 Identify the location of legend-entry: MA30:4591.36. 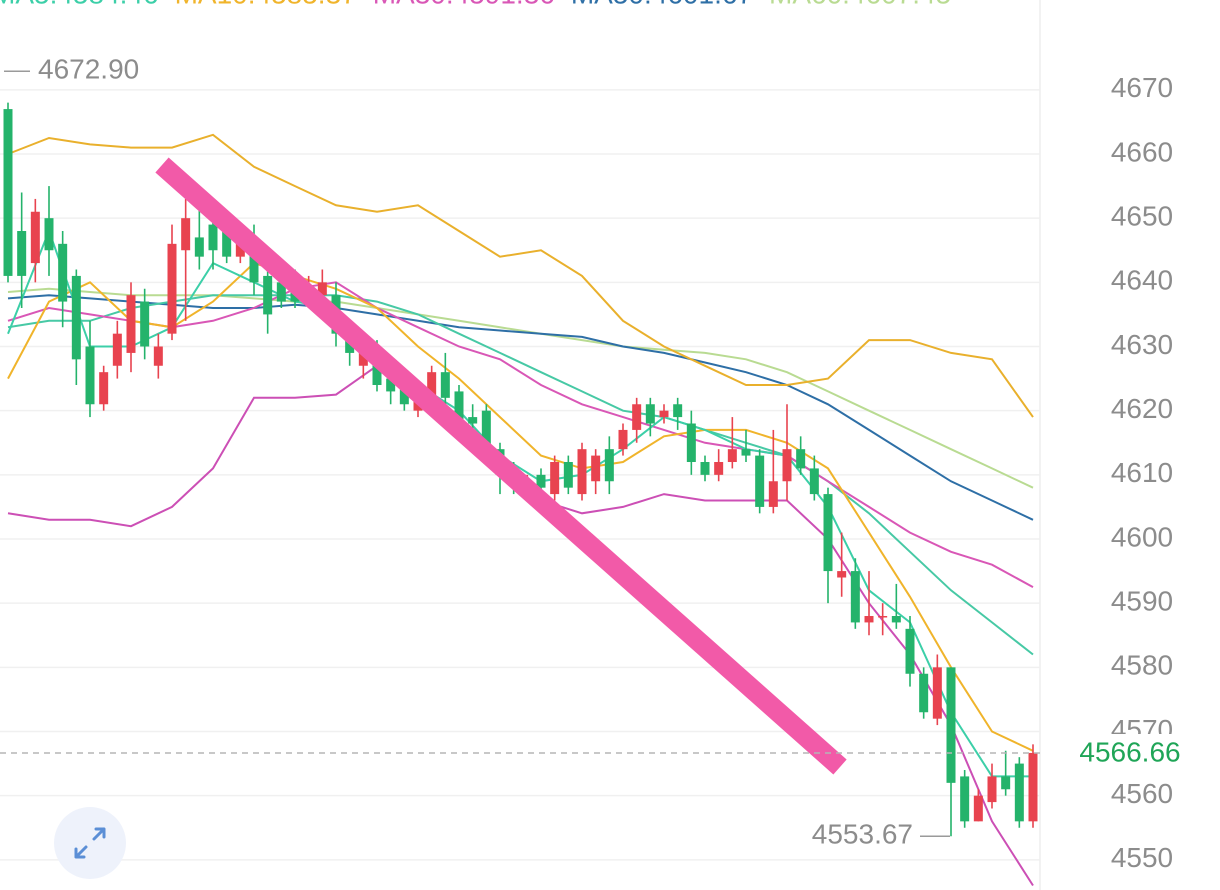
(464, 4).